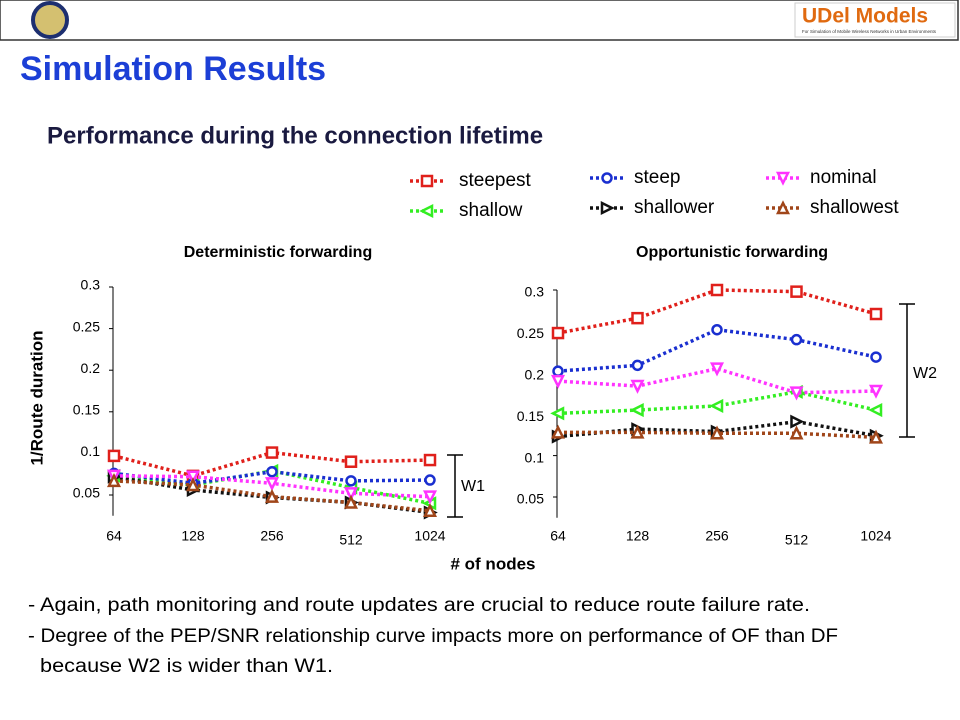 The image size is (960, 720). I want to click on annotation: W1, so click(473, 486).